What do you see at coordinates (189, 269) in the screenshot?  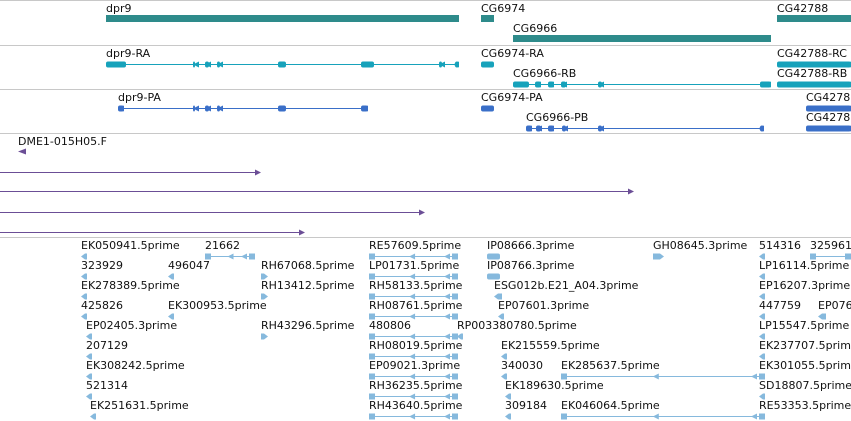 I see `est-alignment: 496047` at bounding box center [189, 269].